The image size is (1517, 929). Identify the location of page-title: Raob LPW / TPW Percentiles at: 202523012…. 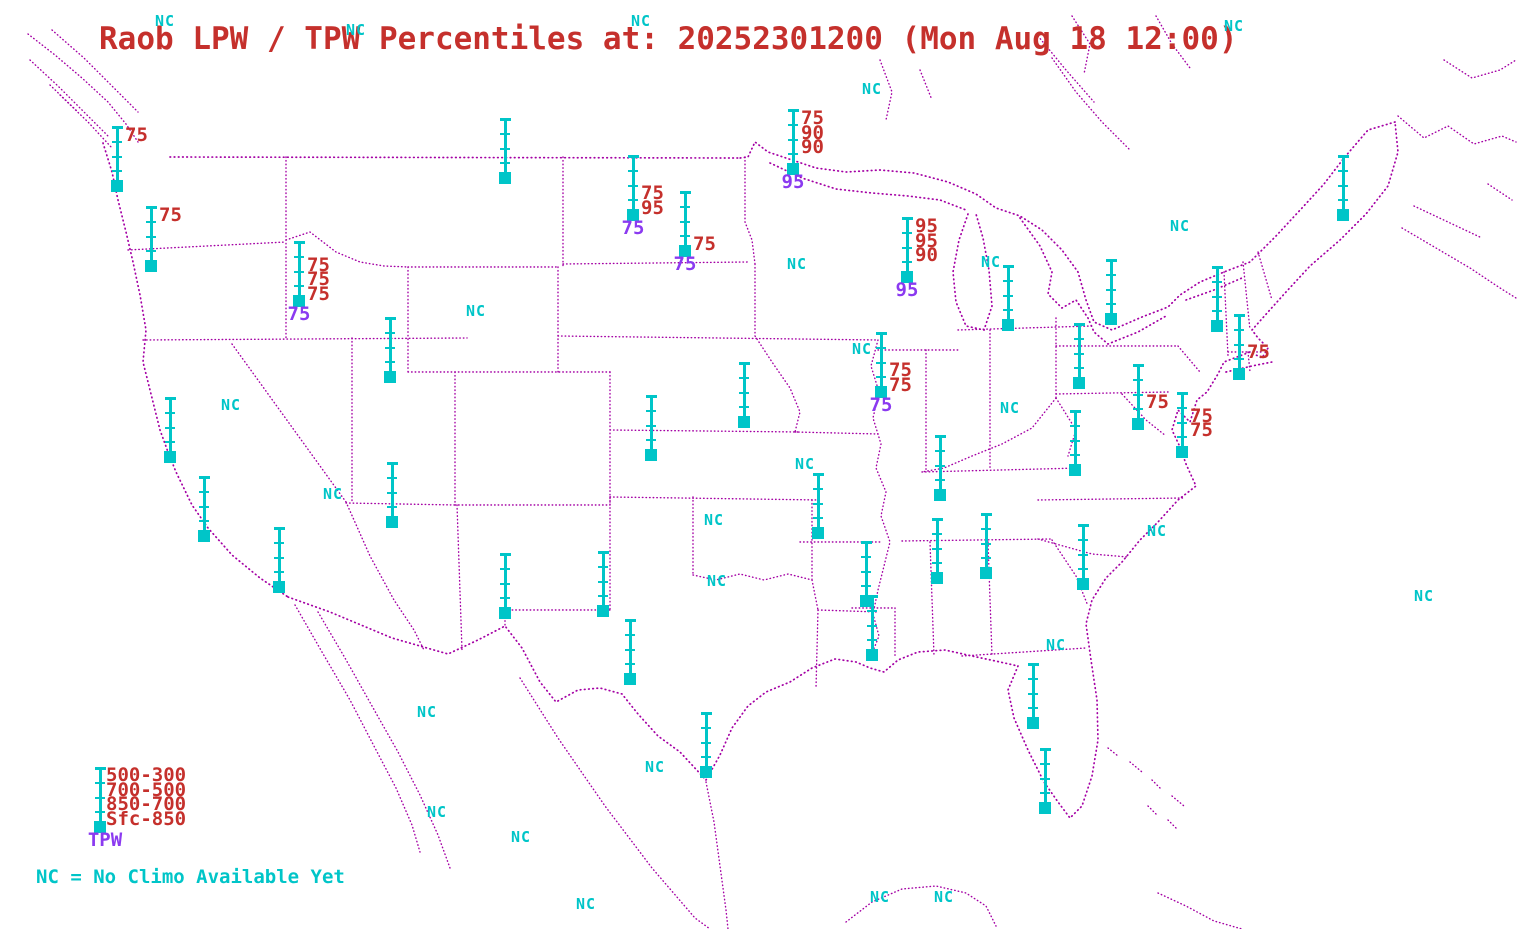
(668, 39).